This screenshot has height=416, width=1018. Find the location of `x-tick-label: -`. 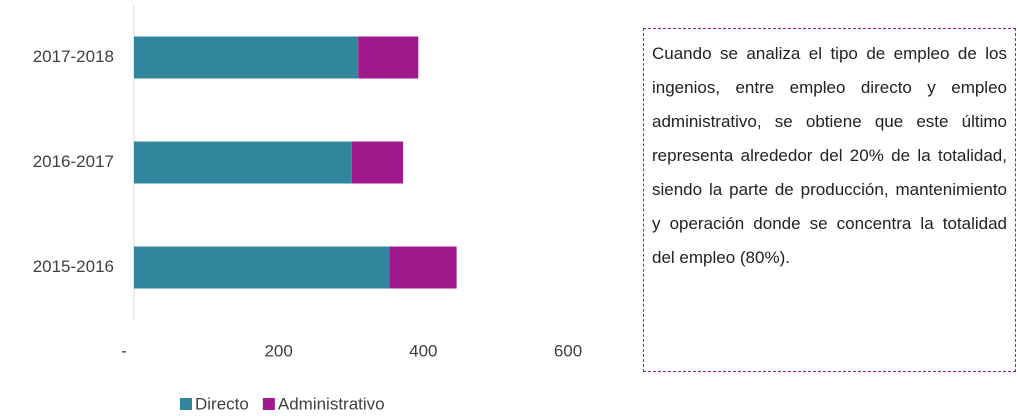

x-tick-label: - is located at coordinates (124, 350).